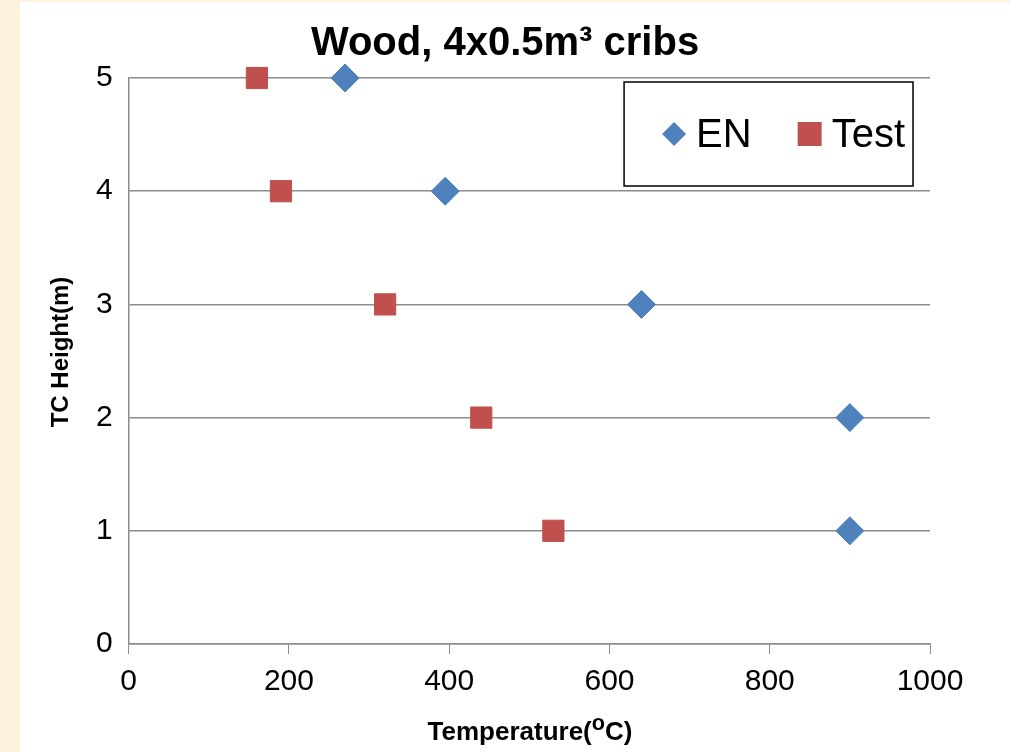 This screenshot has height=752, width=1010. Describe the element at coordinates (868, 133) in the screenshot. I see `legend-label: Test` at that location.